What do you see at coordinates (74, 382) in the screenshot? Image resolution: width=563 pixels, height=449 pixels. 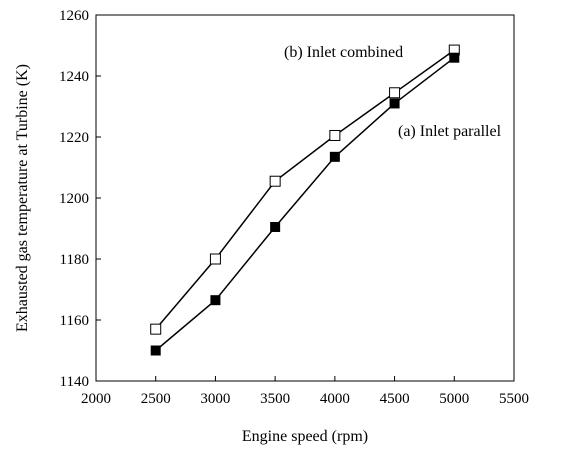 I see `y-tick-label: 1140` at bounding box center [74, 382].